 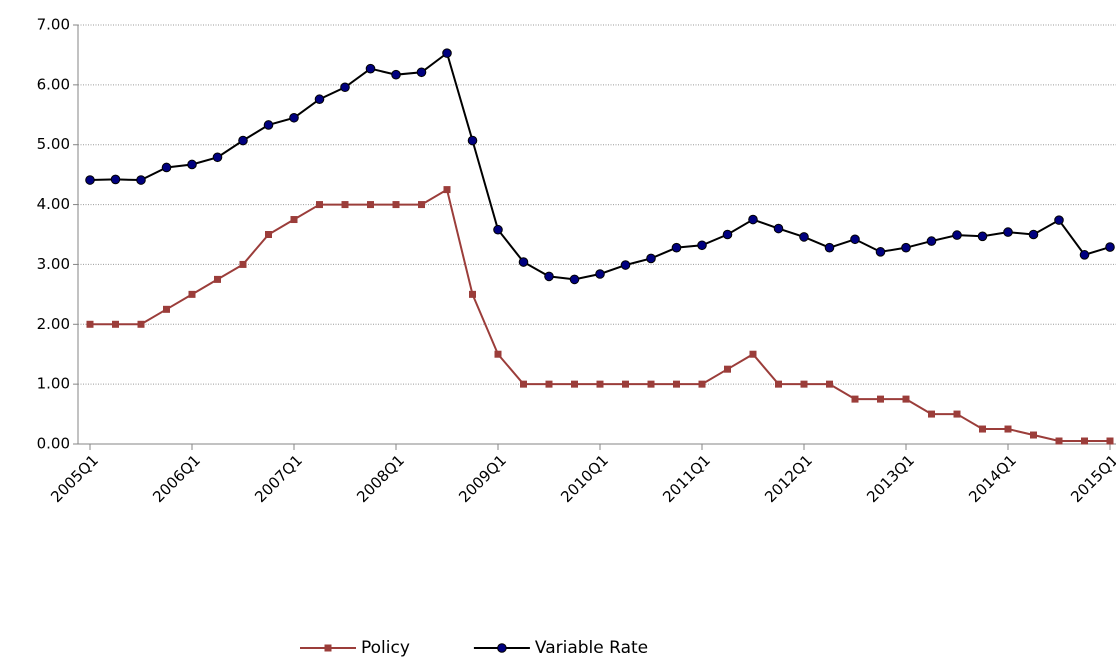 I want to click on x-tick-label: 2015Q1, so click(x=1091, y=478).